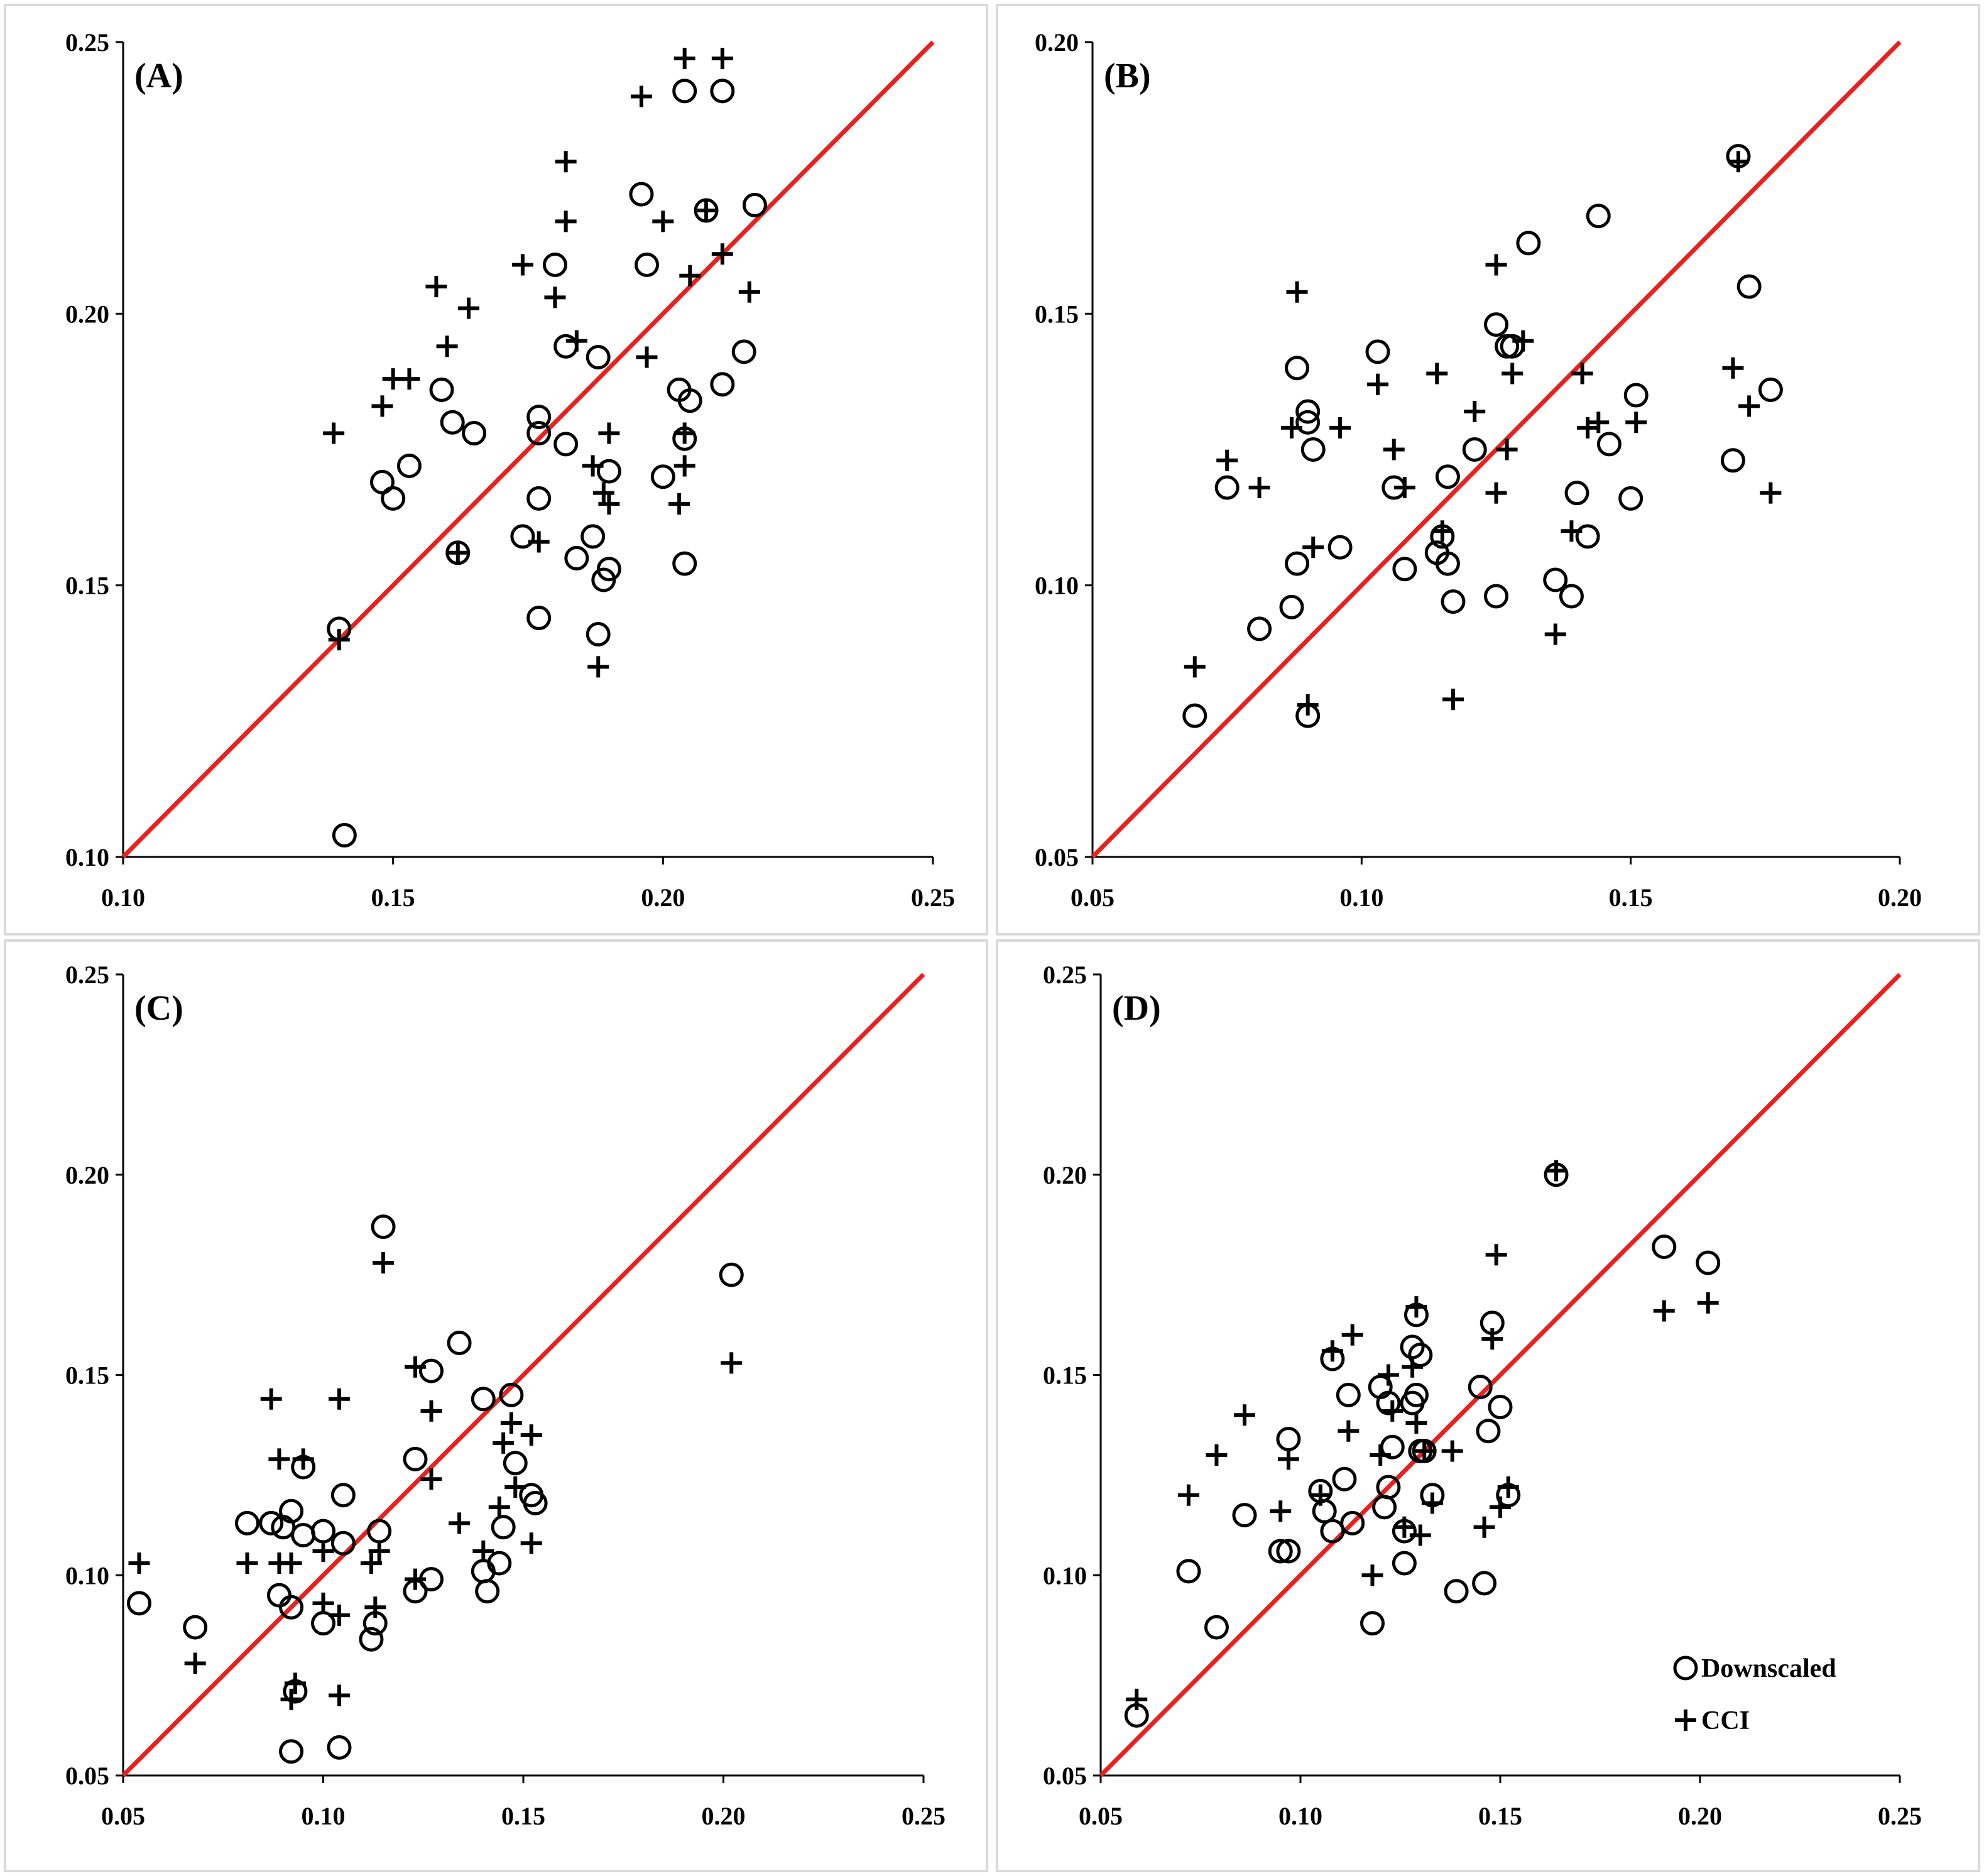  Describe the element at coordinates (1900, 898) in the screenshot. I see `panel-b-x-tick-label: 0.20` at that location.